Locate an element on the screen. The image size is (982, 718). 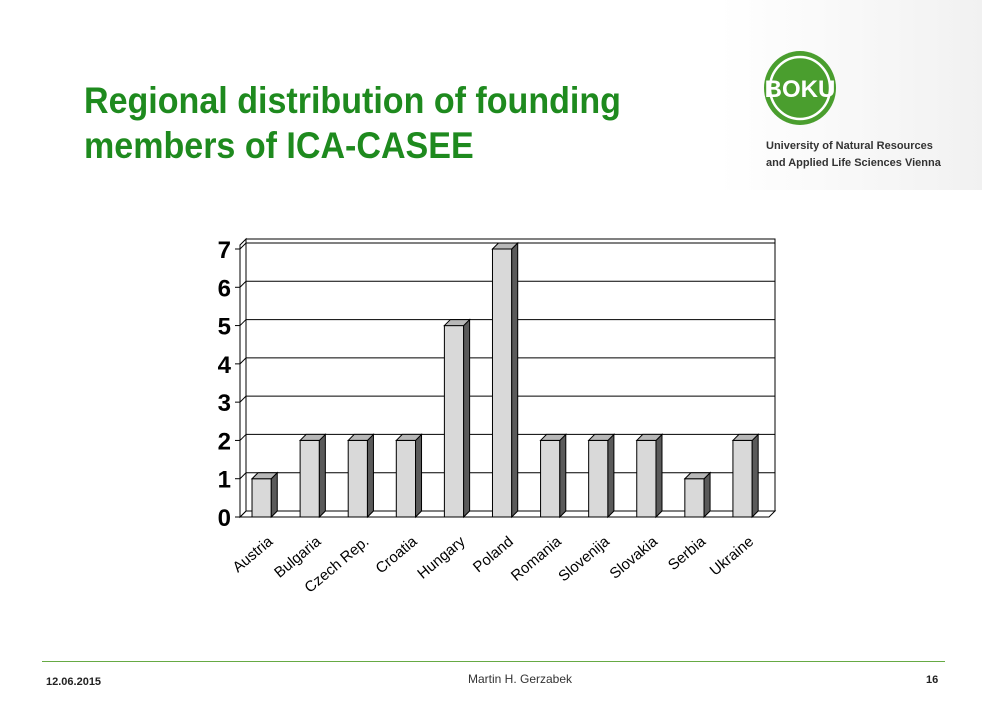
chart-y-tick-label: 4 is located at coordinates (225, 365).